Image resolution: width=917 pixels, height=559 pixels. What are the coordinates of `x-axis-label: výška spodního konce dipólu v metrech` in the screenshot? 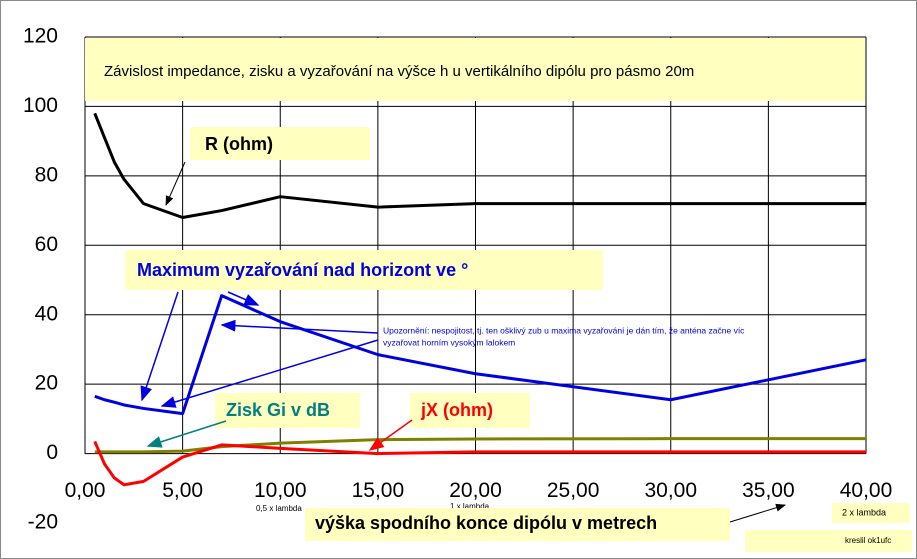 It's located at (486, 523).